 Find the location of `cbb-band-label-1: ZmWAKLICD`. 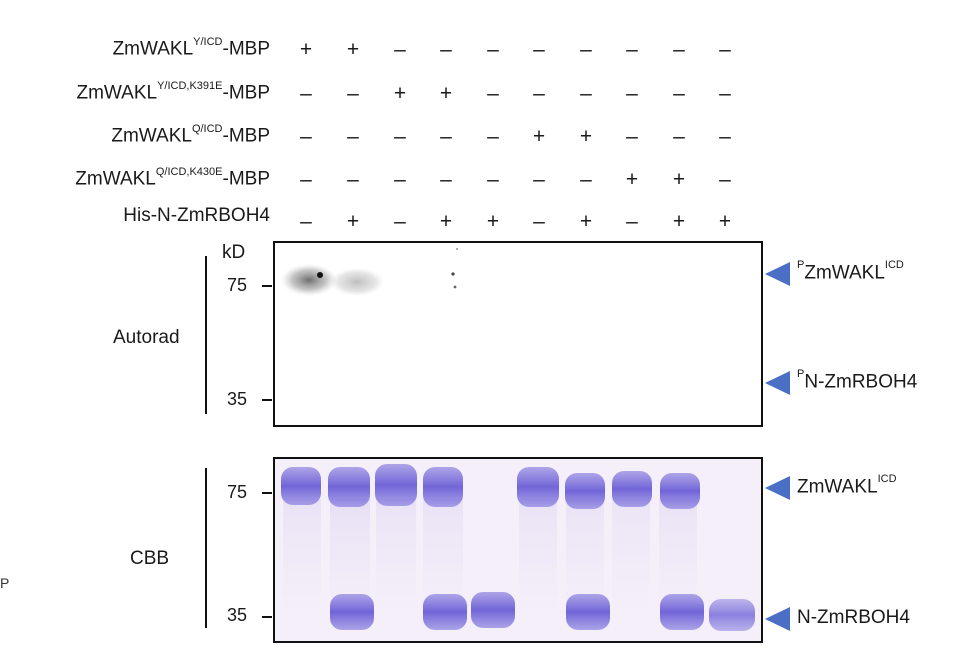

cbb-band-label-1: ZmWAKLICD is located at coordinates (847, 485).